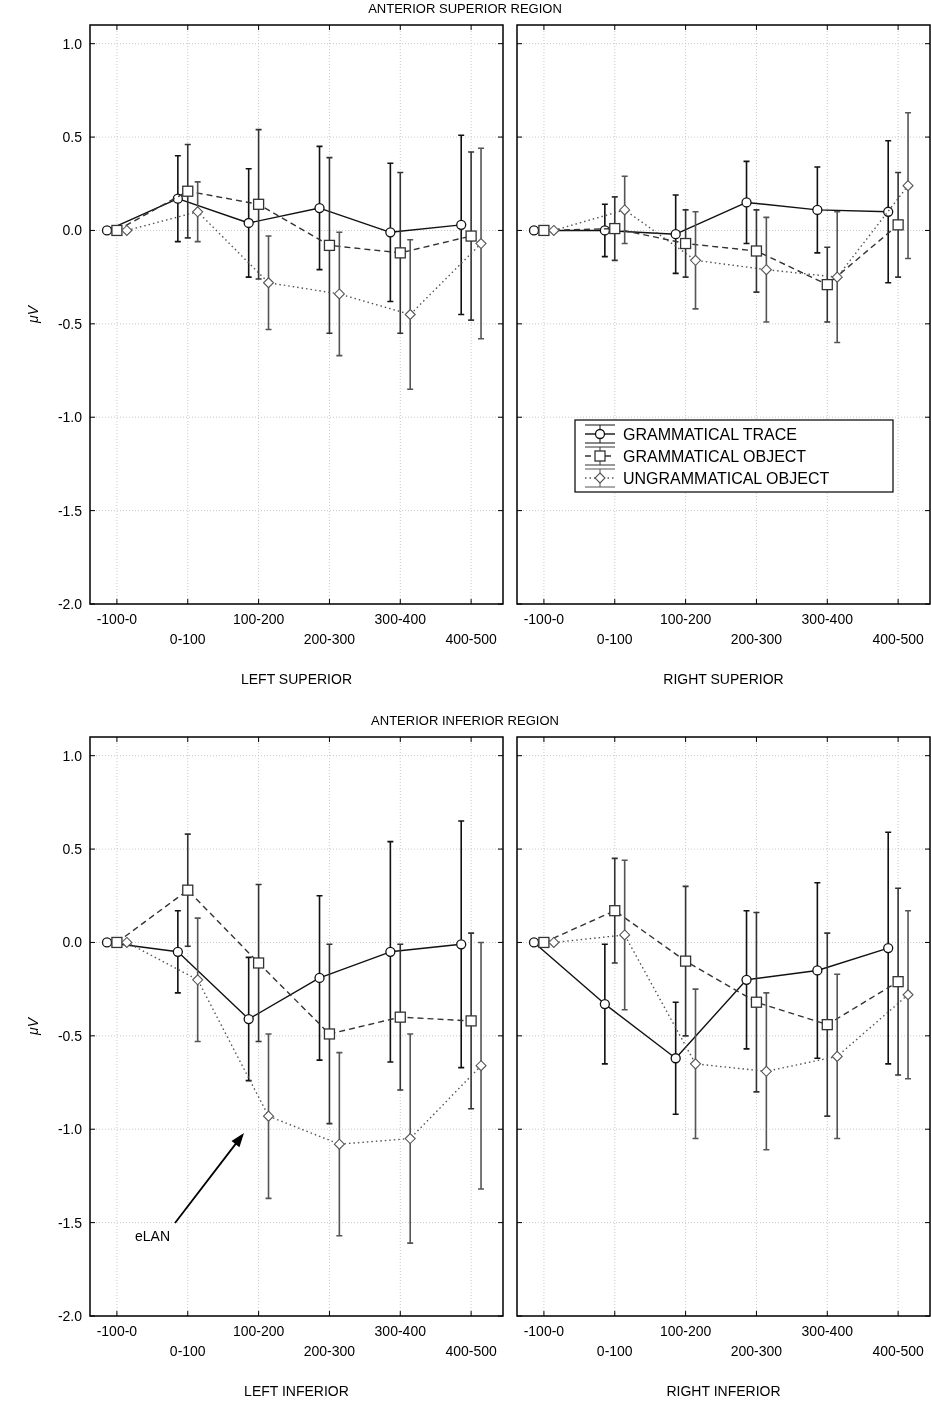 This screenshot has width=931, height=1402. I want to click on legend-label: GRAMMATICAL OBJECT, so click(715, 456).